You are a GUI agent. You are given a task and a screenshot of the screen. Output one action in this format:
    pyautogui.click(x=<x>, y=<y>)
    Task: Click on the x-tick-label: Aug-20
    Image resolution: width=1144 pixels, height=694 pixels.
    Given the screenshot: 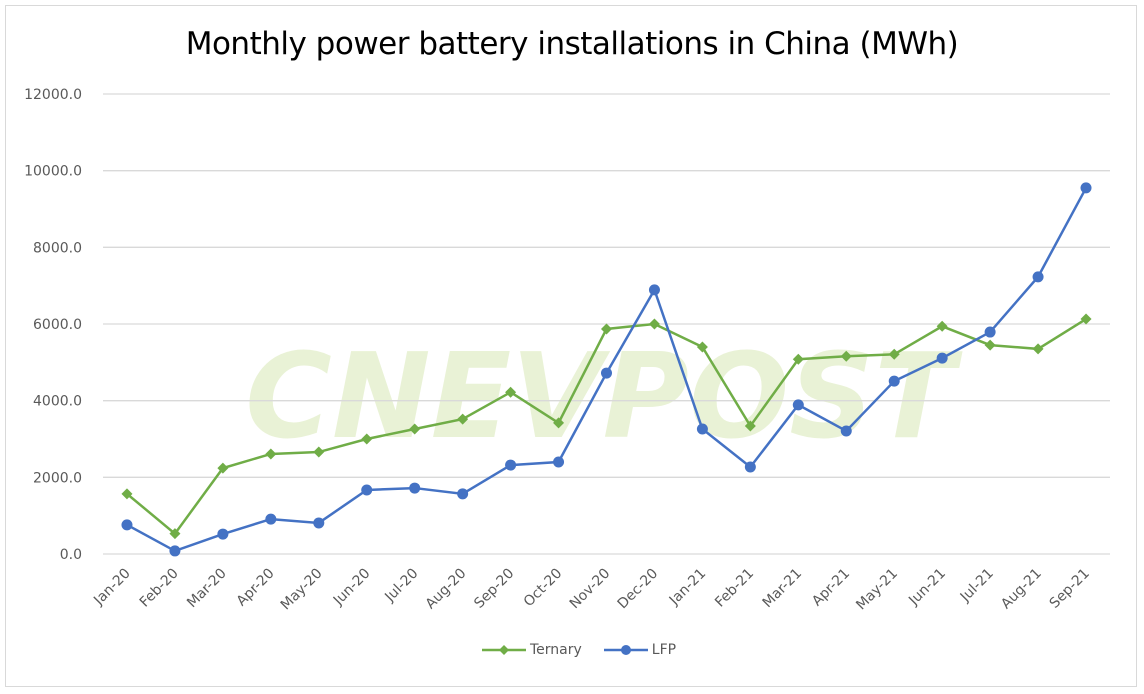 What is the action you would take?
    pyautogui.click(x=446, y=589)
    